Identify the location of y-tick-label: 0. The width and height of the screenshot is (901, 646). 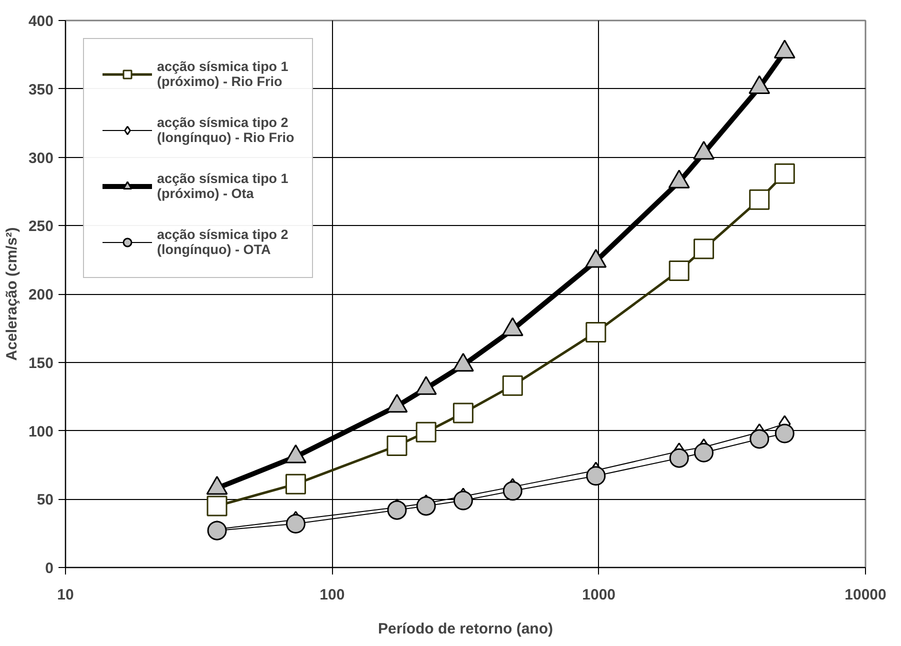
(49, 568).